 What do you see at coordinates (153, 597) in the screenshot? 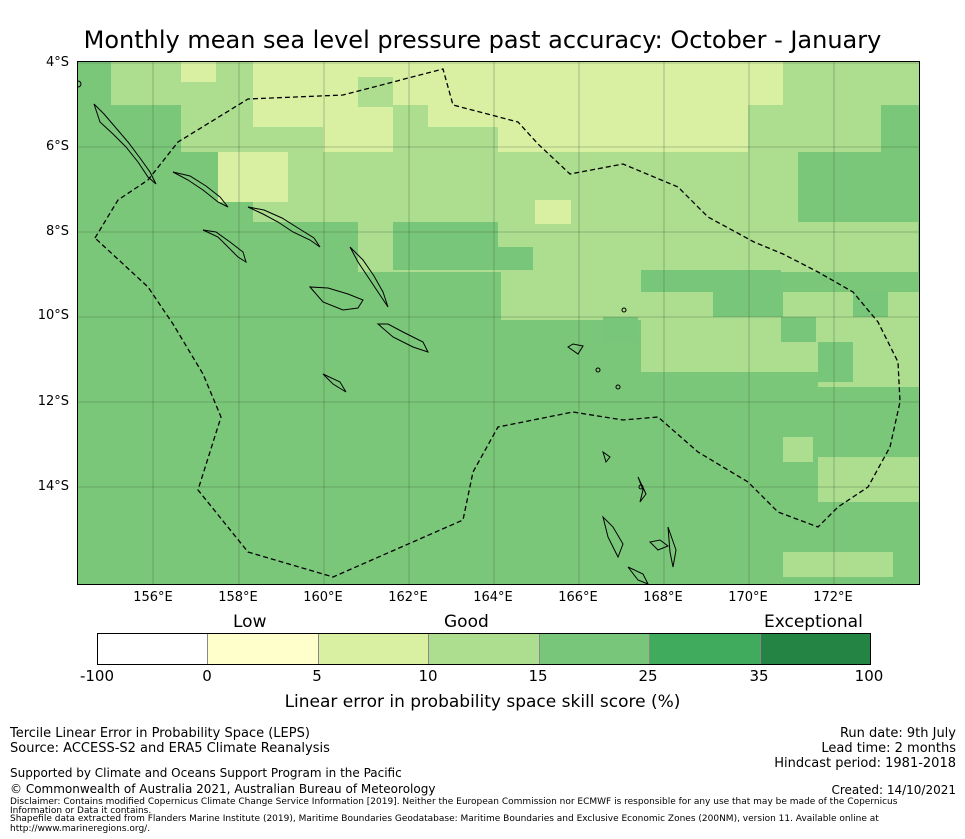
I see `lon-label: 156°E` at bounding box center [153, 597].